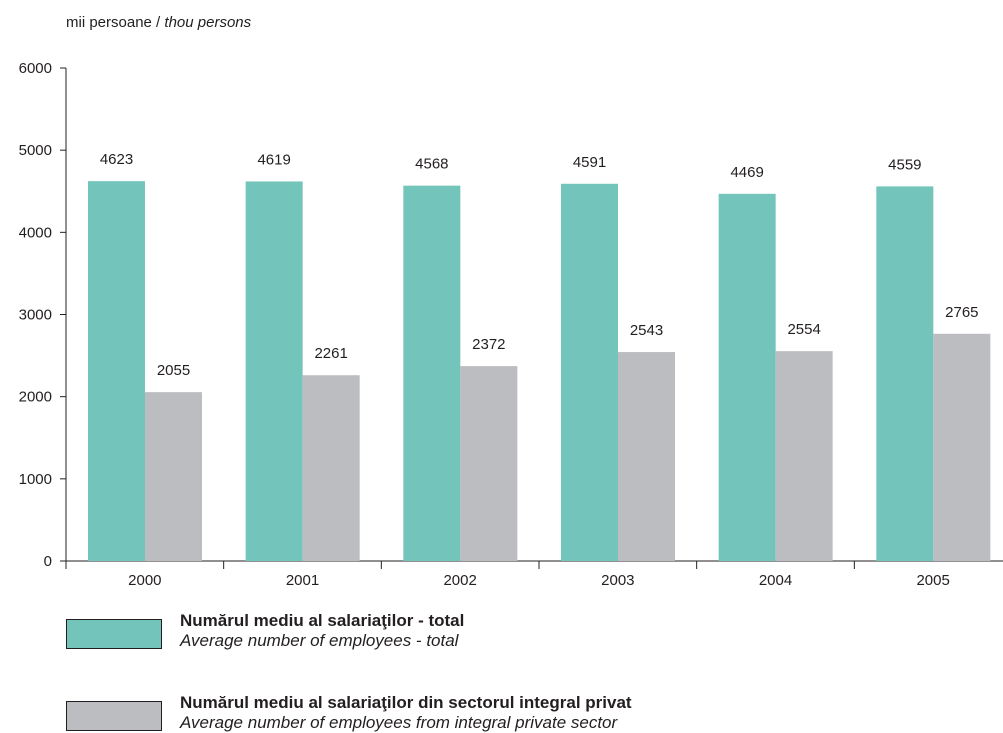  Describe the element at coordinates (589, 162) in the screenshot. I see `data-label-total: 4591` at that location.